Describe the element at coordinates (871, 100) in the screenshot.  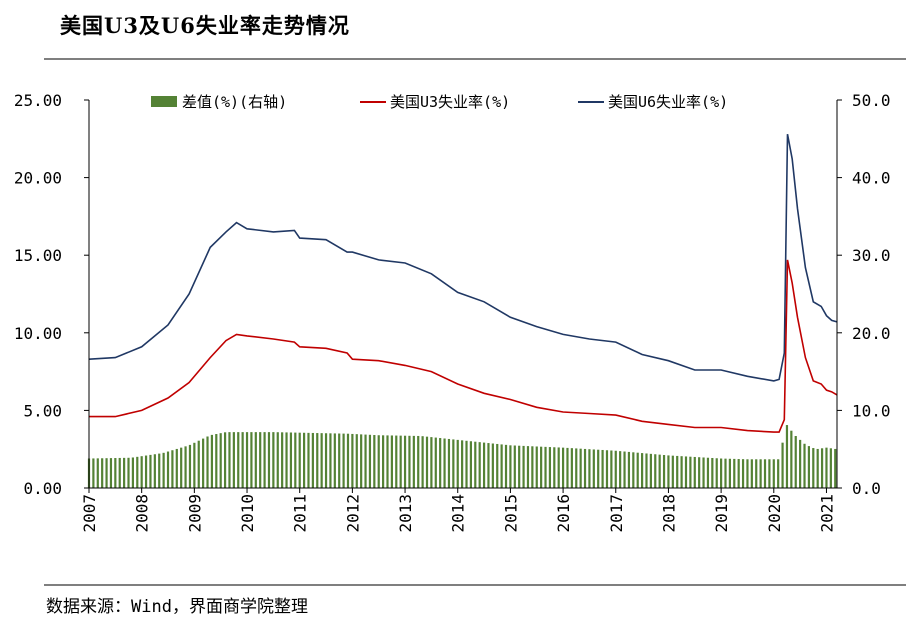
I see `right-tick-label: 50.0` at that location.